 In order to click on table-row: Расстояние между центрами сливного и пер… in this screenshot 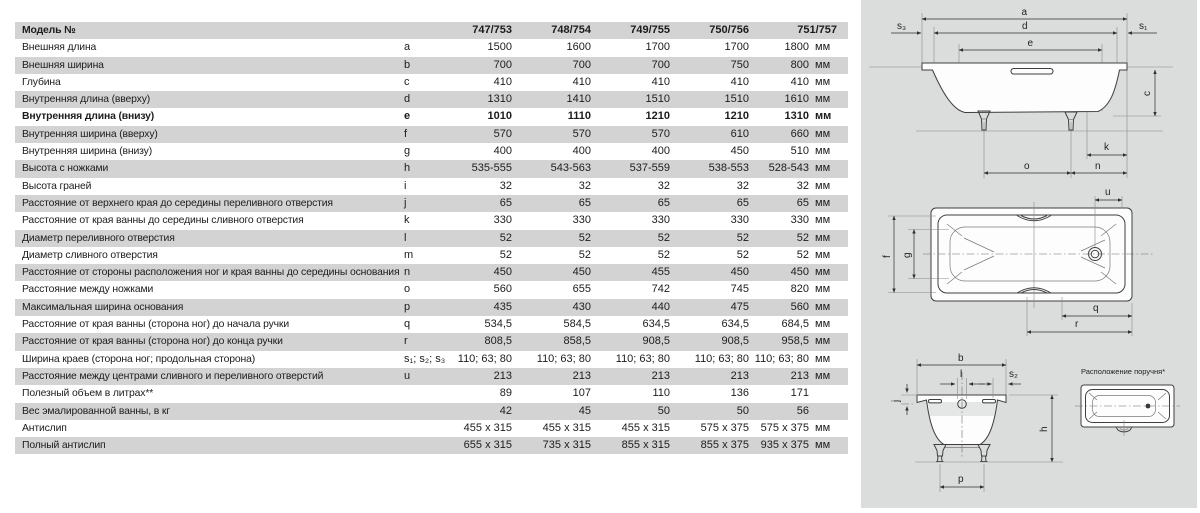, I will do `click(431, 376)`.